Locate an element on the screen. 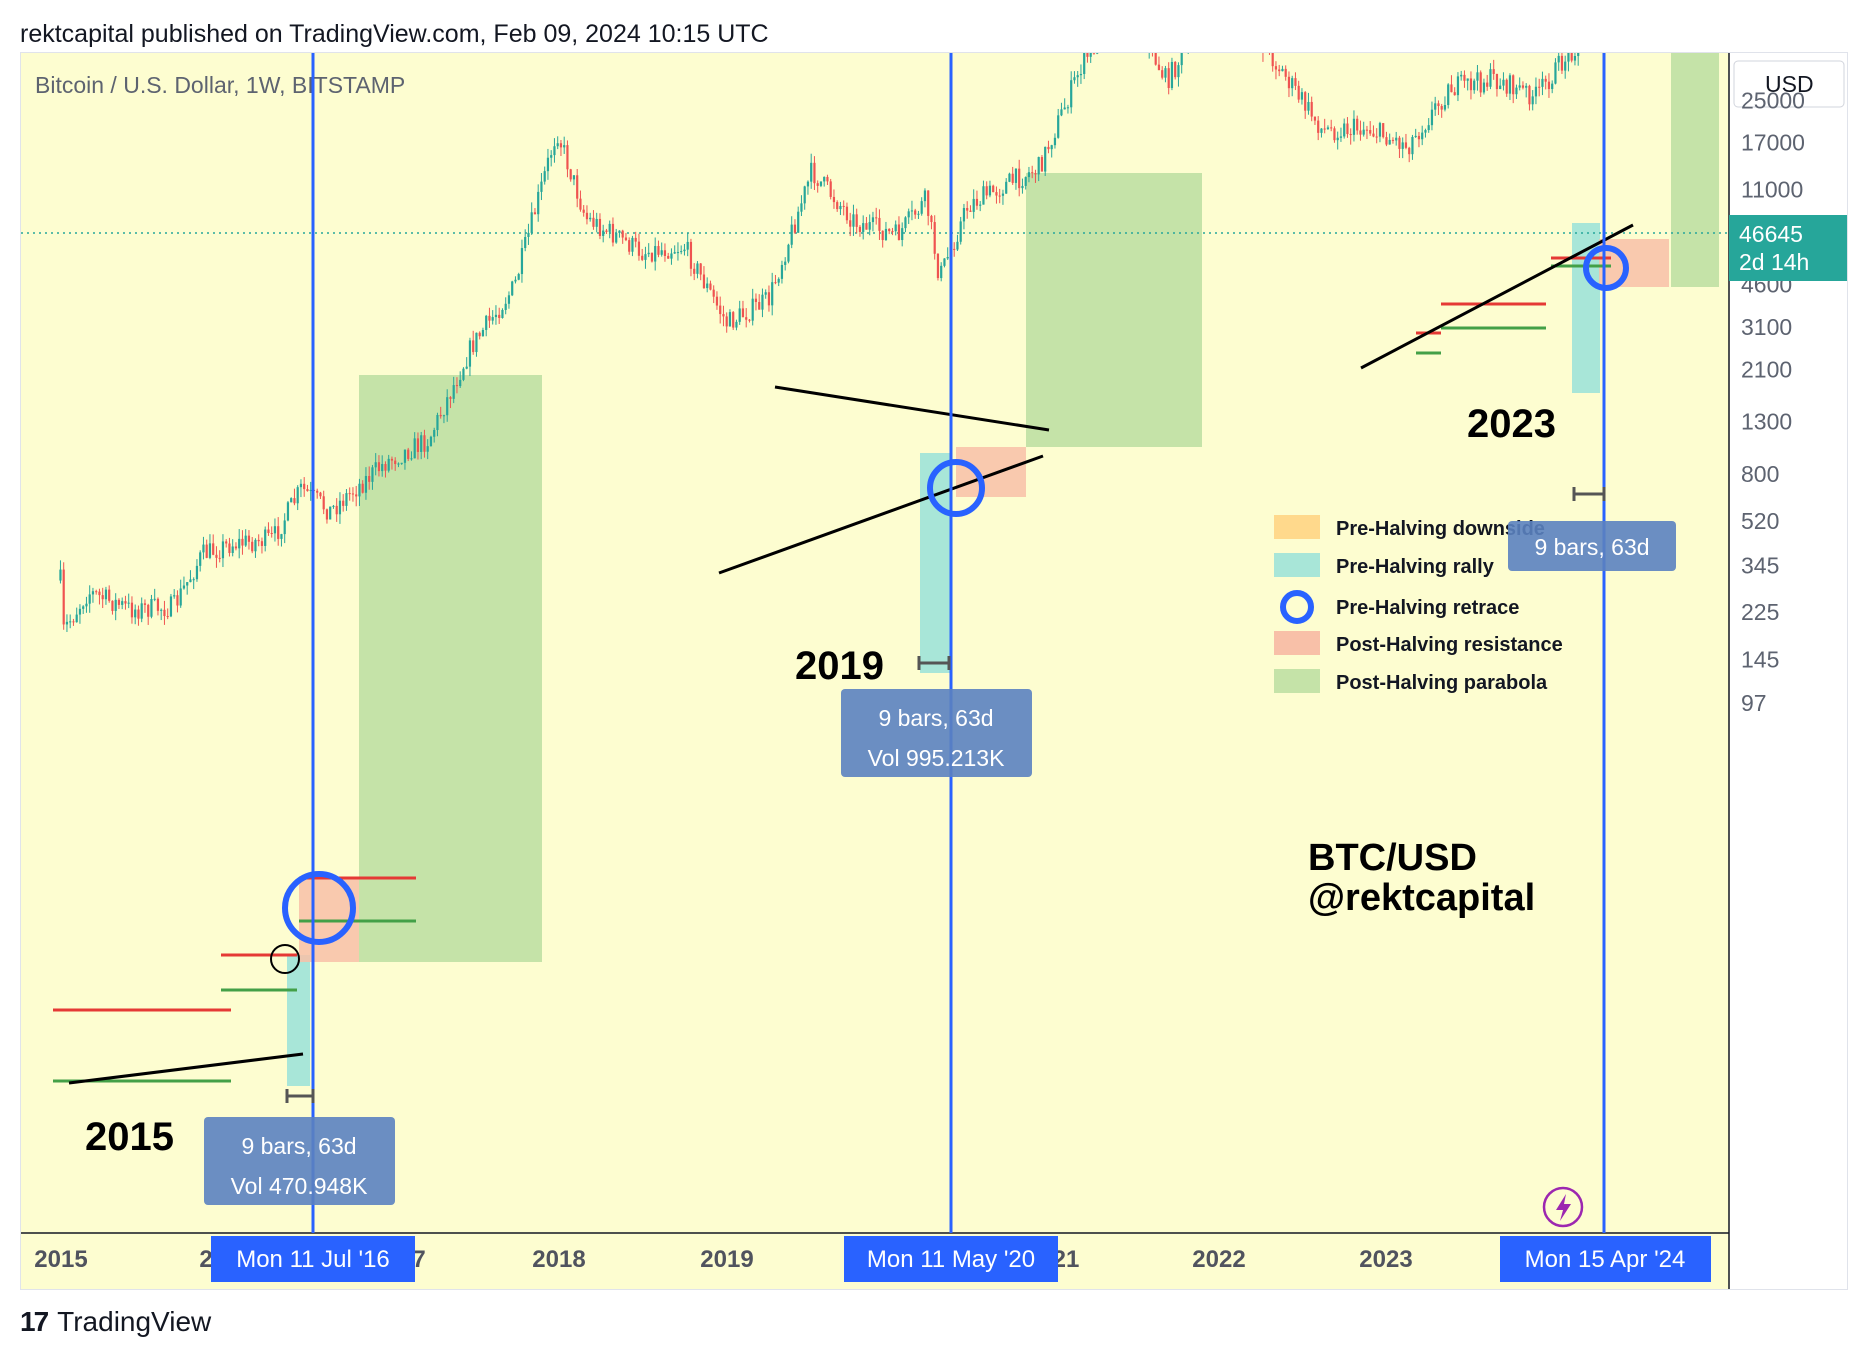 Image resolution: width=1858 pixels, height=1352 pixels. halving-date-marker-2016: Mon 11 Jul '16 is located at coordinates (313, 1259).